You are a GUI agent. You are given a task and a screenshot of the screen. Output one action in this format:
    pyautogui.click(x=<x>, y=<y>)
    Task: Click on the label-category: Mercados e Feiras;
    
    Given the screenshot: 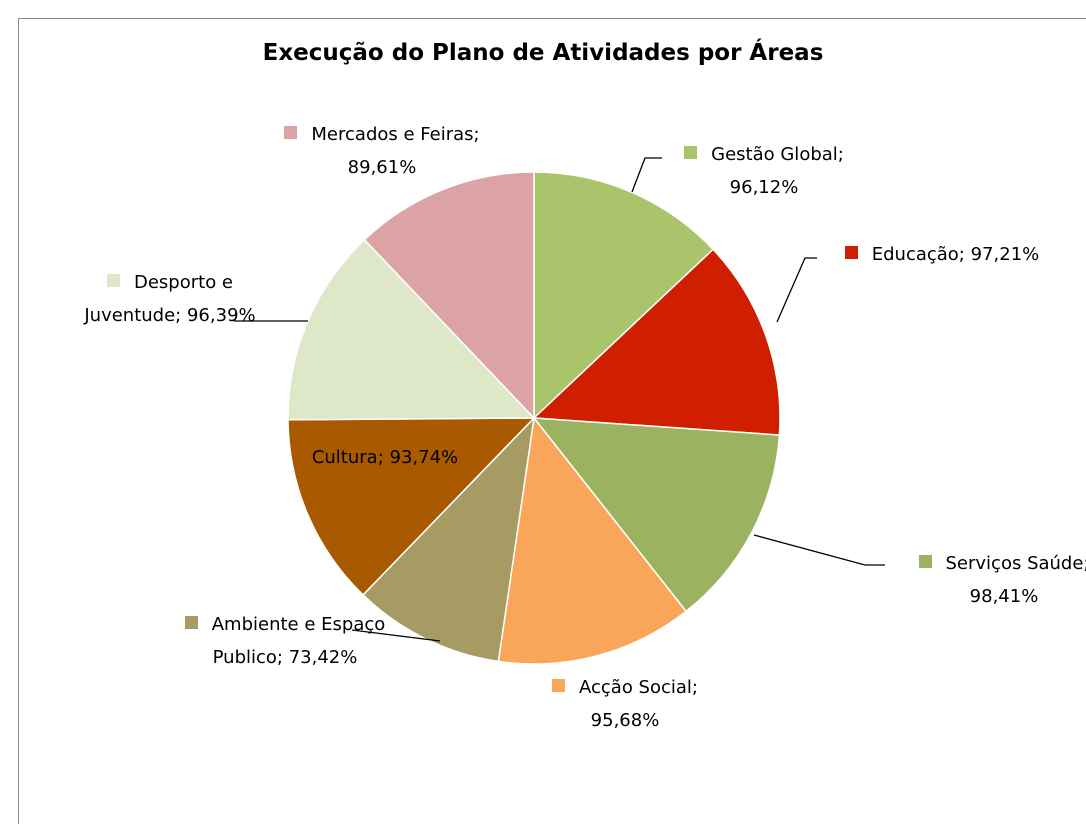 What is the action you would take?
    pyautogui.click(x=395, y=134)
    